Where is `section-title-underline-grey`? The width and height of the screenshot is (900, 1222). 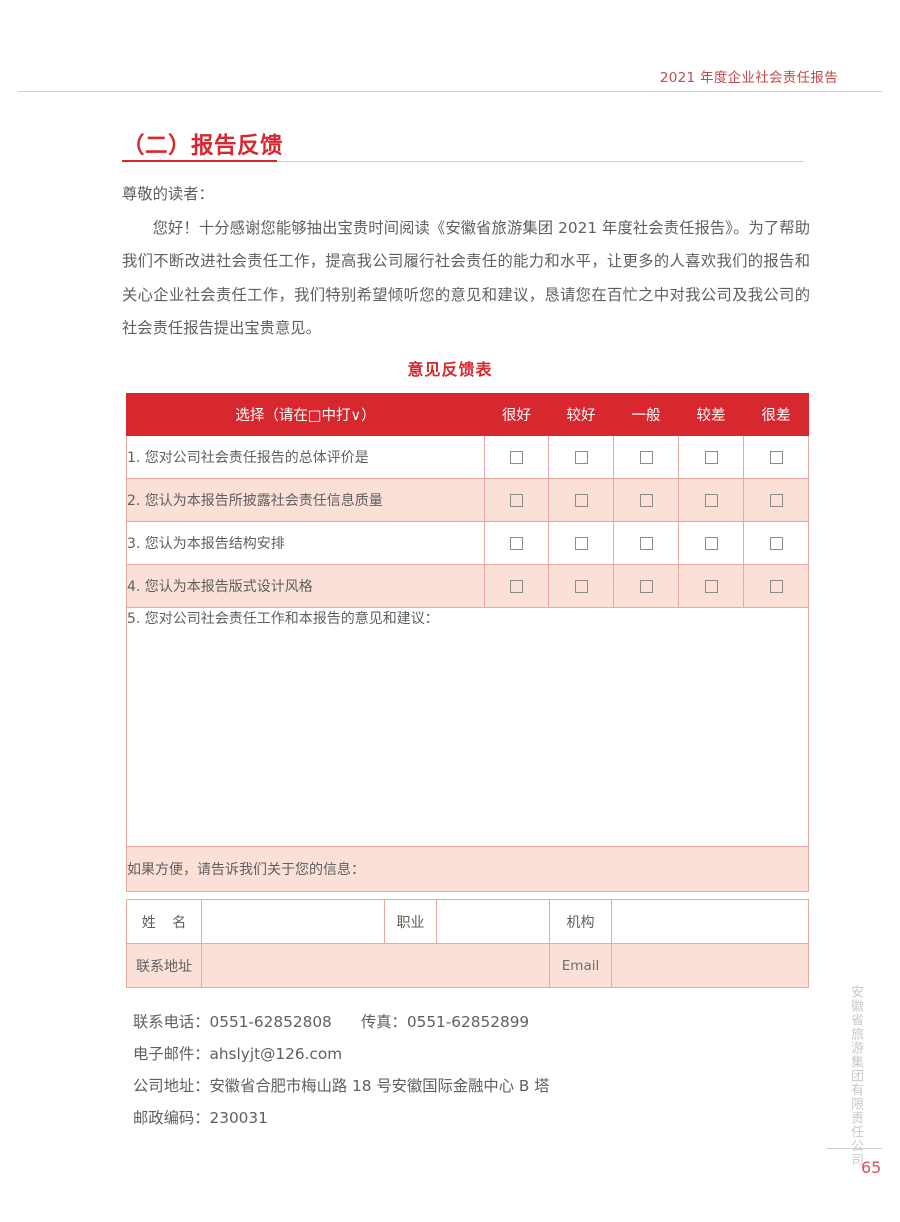 section-title-underline-grey is located at coordinates (540, 161).